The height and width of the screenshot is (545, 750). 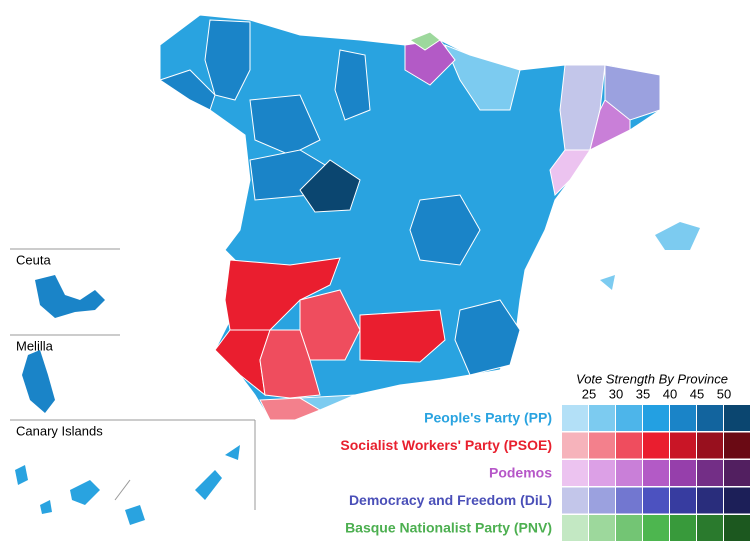 What do you see at coordinates (589, 393) in the screenshot?
I see `legend-tick: 25` at bounding box center [589, 393].